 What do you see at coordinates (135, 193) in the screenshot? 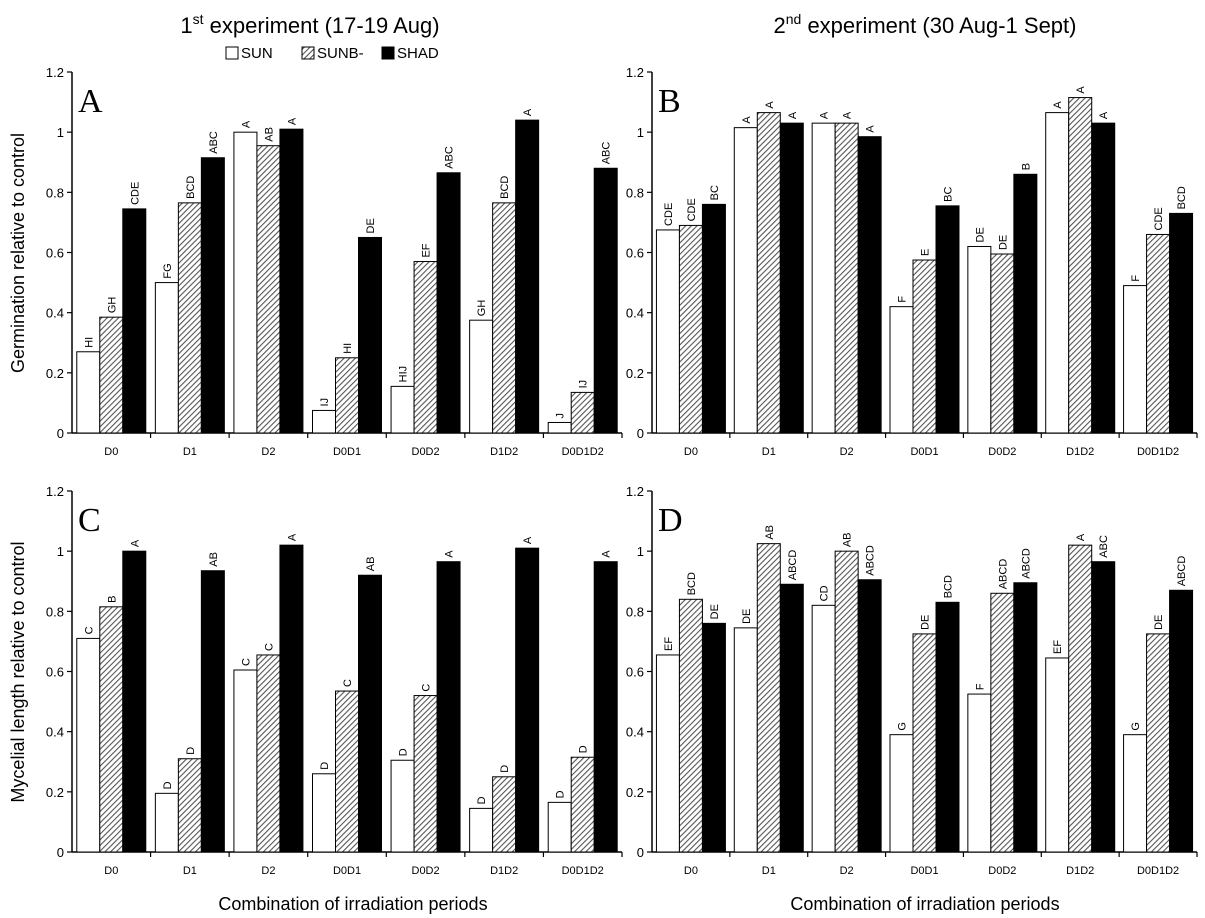
I see `bar-significance-label: CDE` at bounding box center [135, 193].